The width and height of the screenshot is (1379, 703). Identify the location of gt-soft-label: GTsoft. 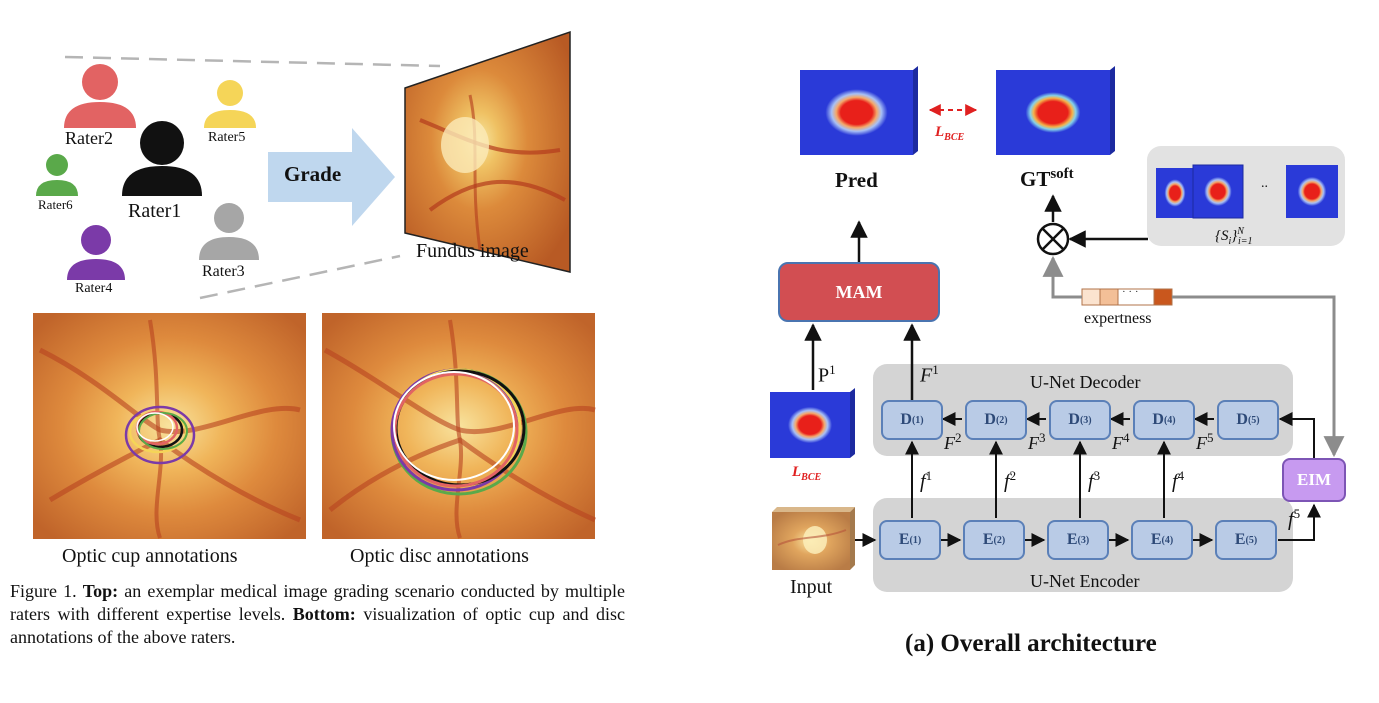
(1047, 179).